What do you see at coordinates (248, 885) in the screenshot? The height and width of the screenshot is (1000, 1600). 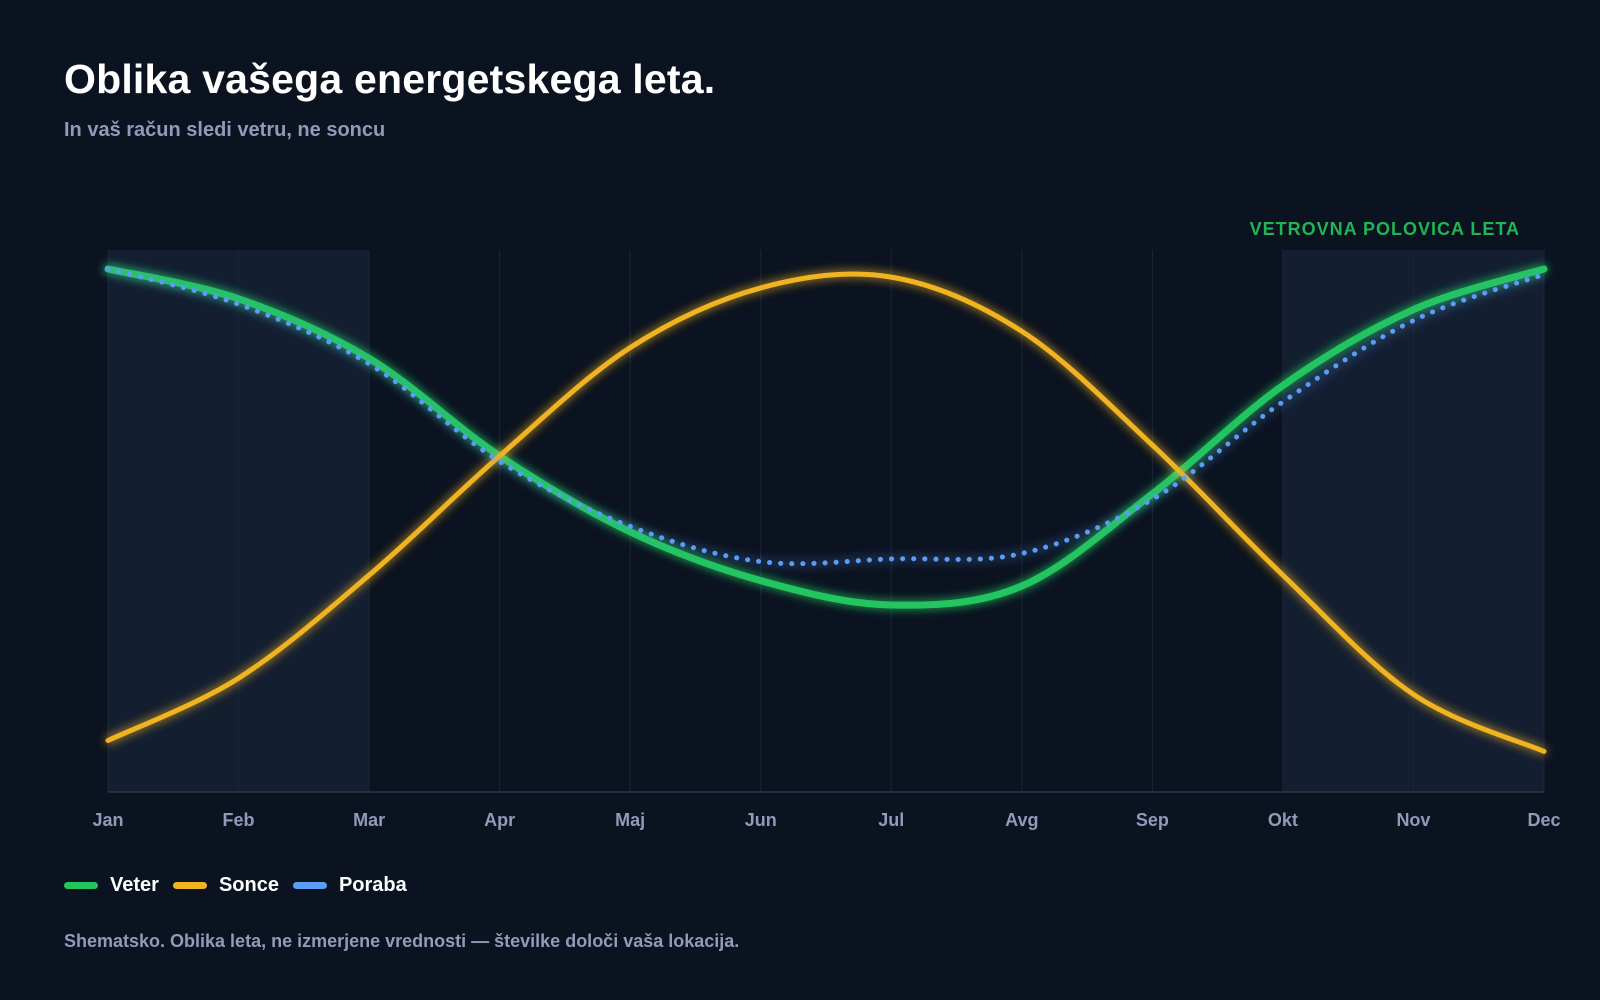 I see `legend-label: Sonce` at bounding box center [248, 885].